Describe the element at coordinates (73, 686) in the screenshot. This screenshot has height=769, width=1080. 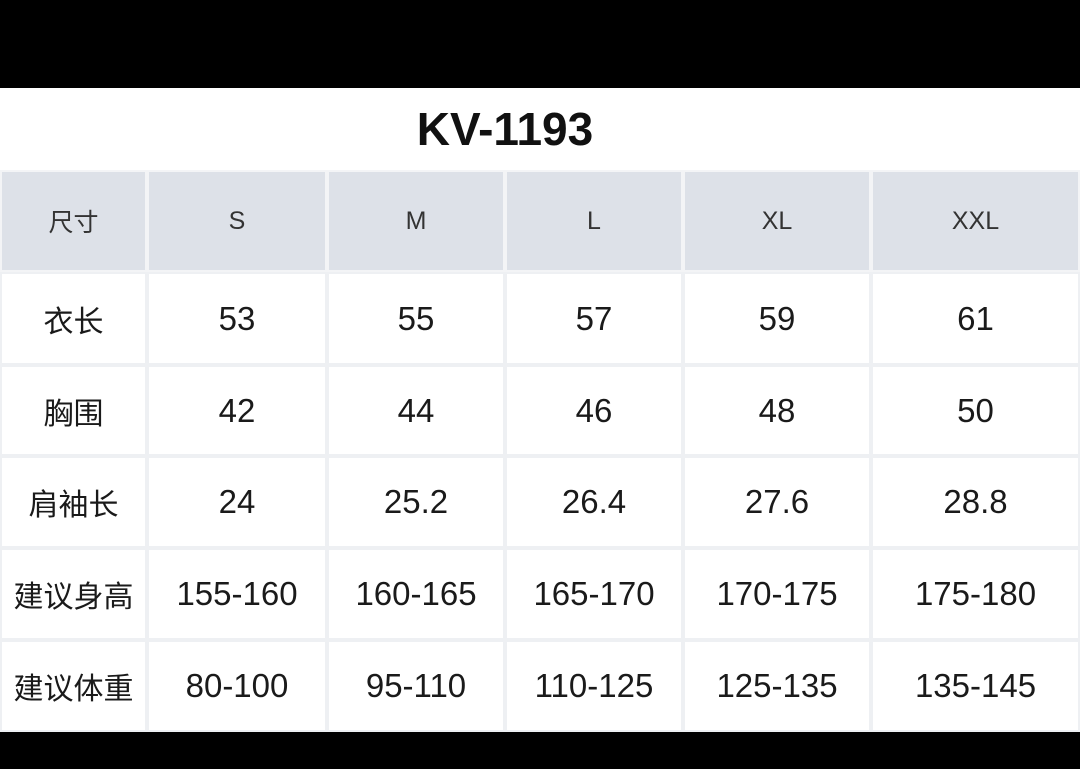
I see `row-label: 建议体重` at that location.